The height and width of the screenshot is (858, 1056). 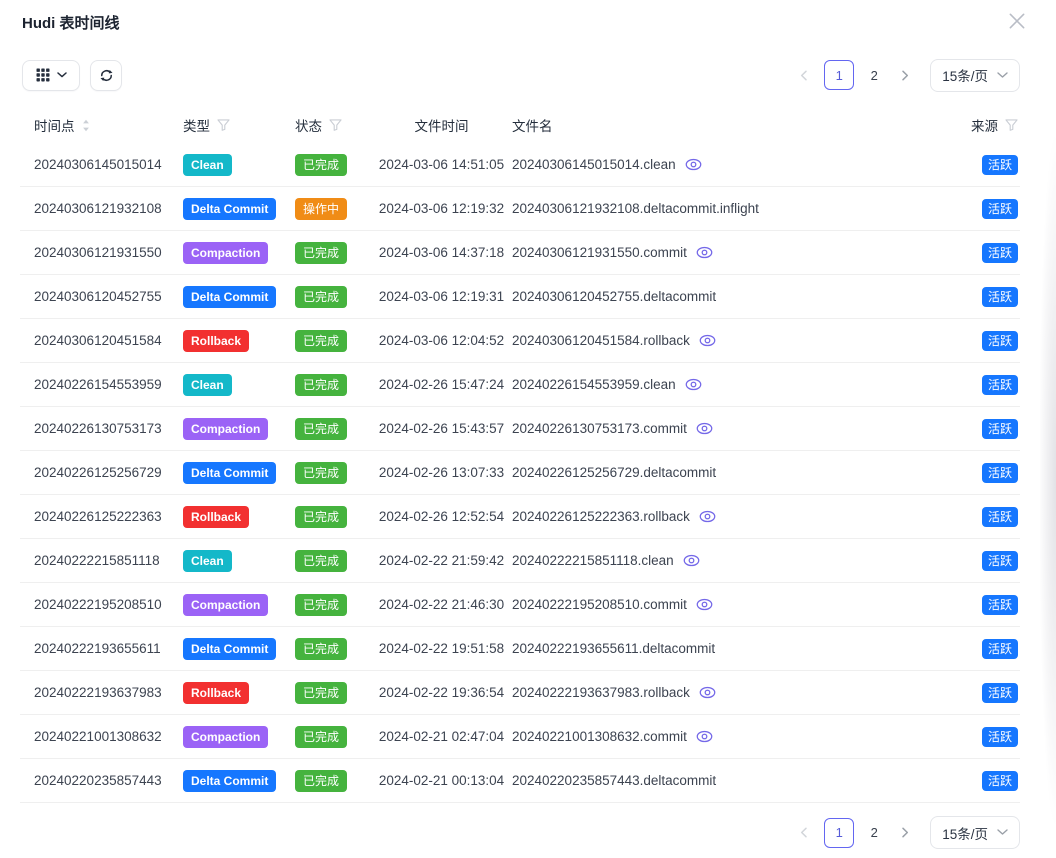 What do you see at coordinates (106, 75) in the screenshot?
I see `refresh-button` at bounding box center [106, 75].